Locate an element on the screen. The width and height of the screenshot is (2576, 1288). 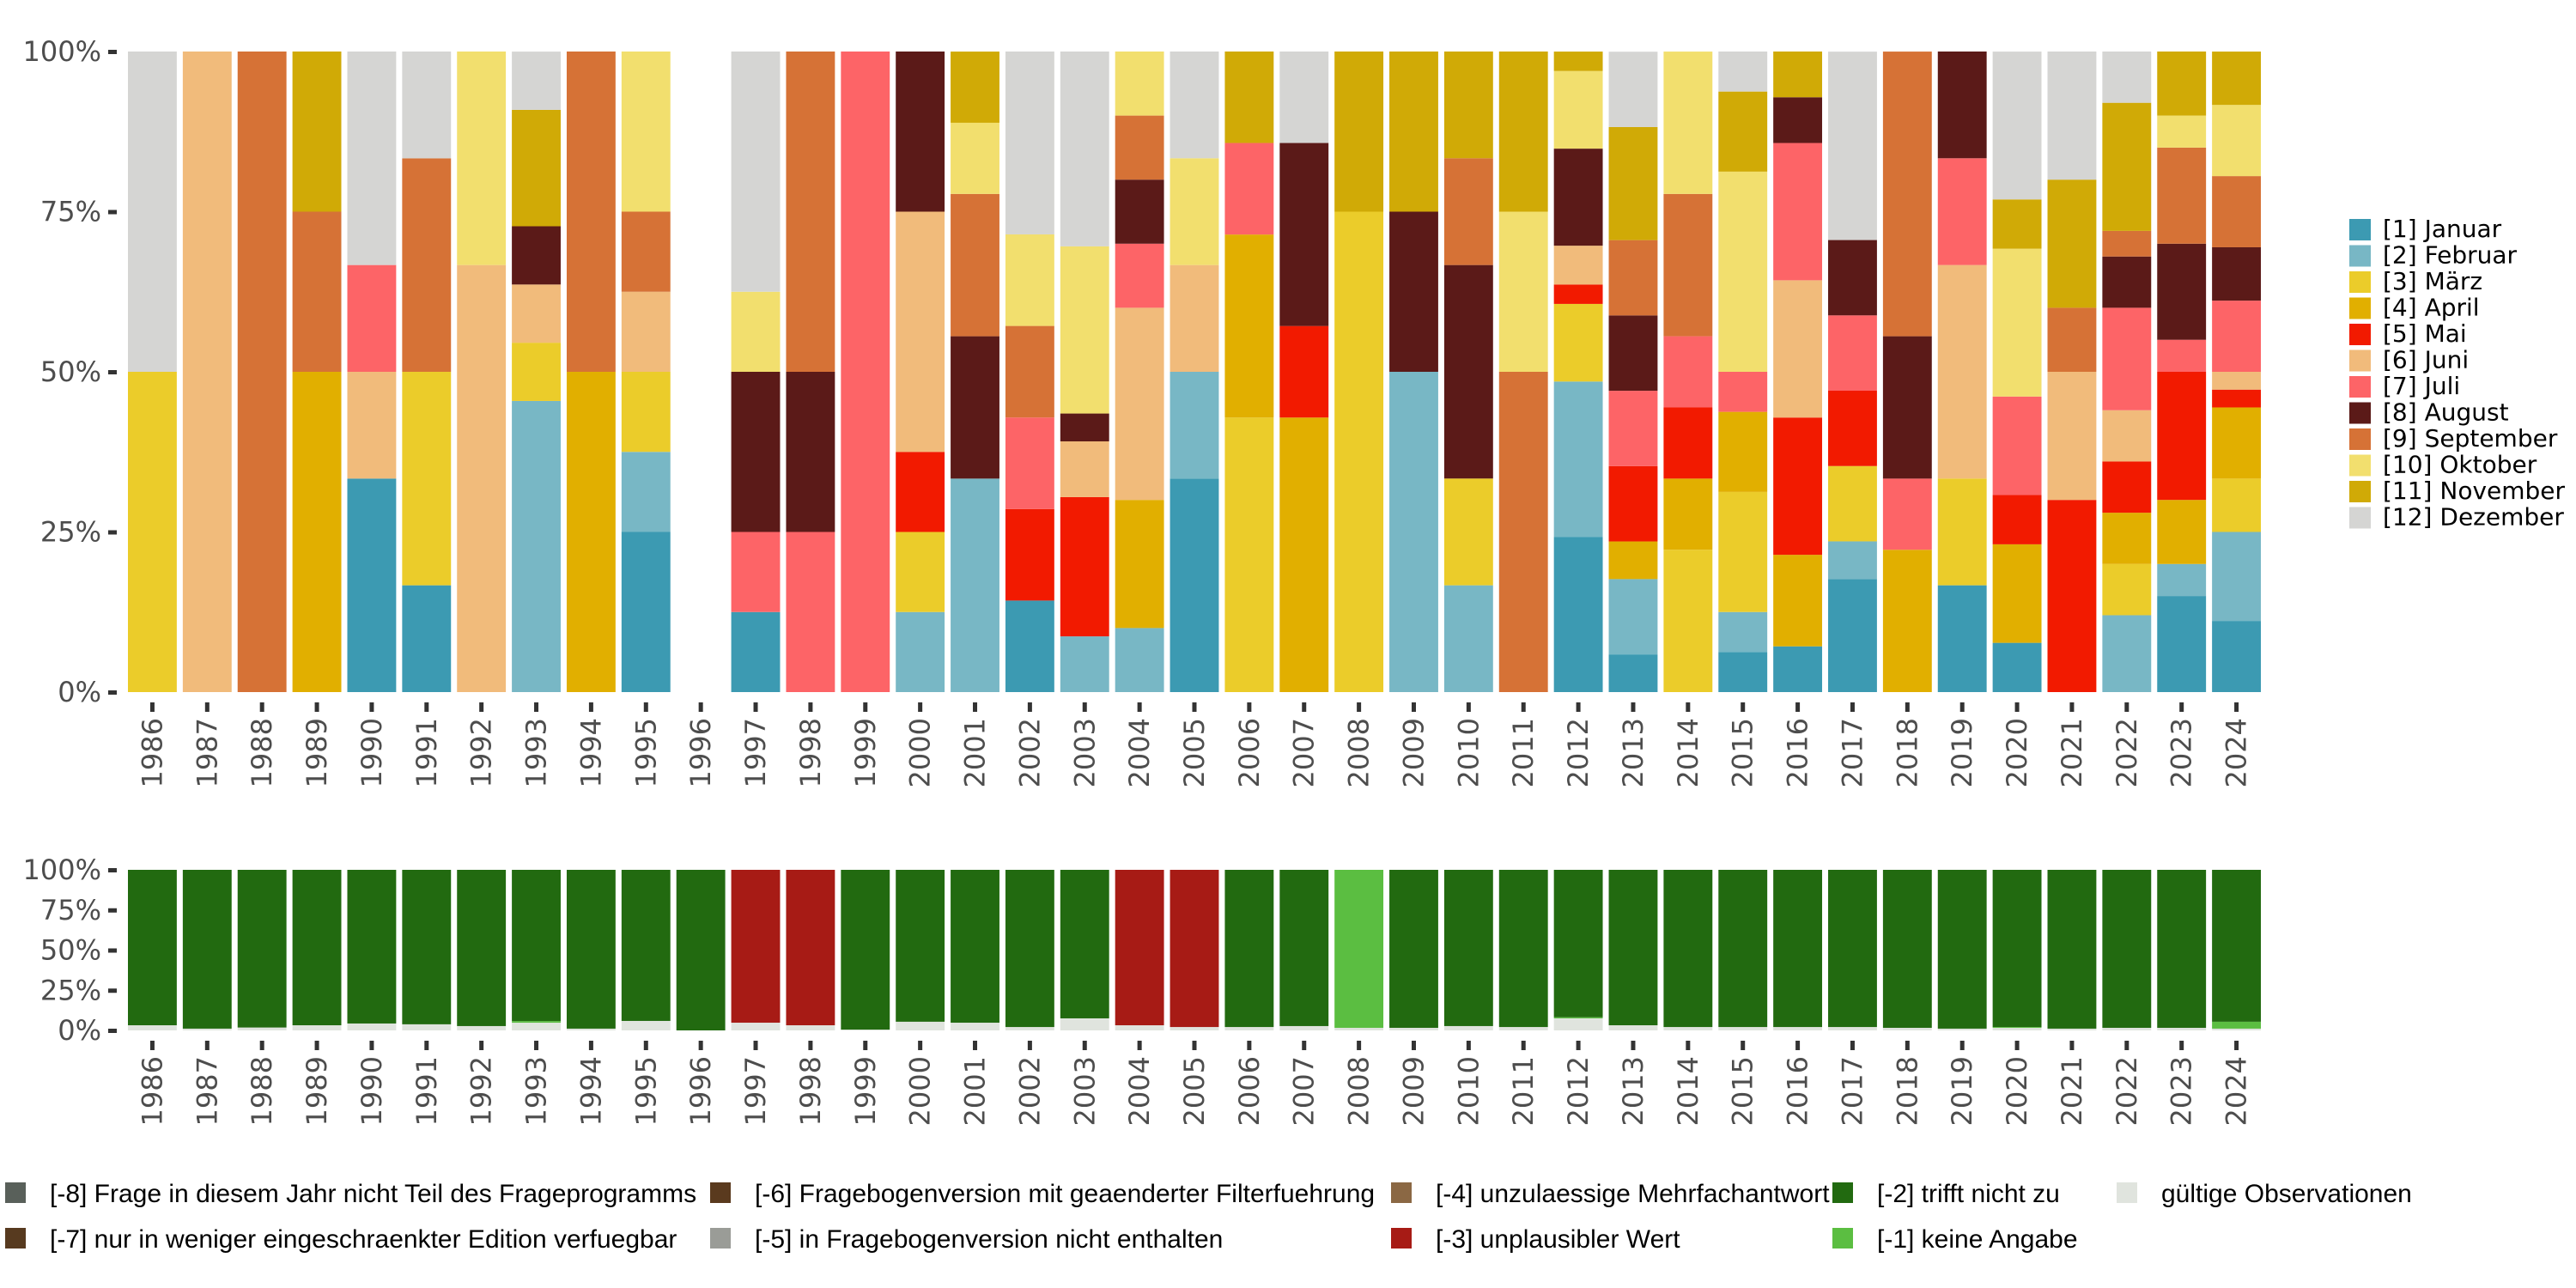
bar-segment-1995-6-juni is located at coordinates (646, 332).